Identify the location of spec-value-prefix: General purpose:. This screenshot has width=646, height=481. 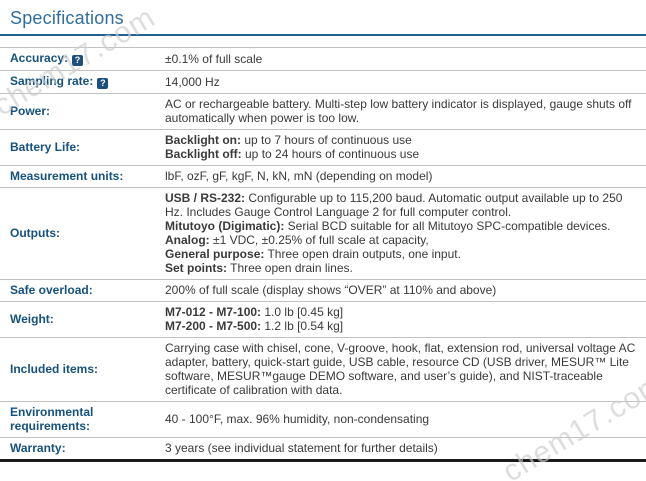
(215, 254).